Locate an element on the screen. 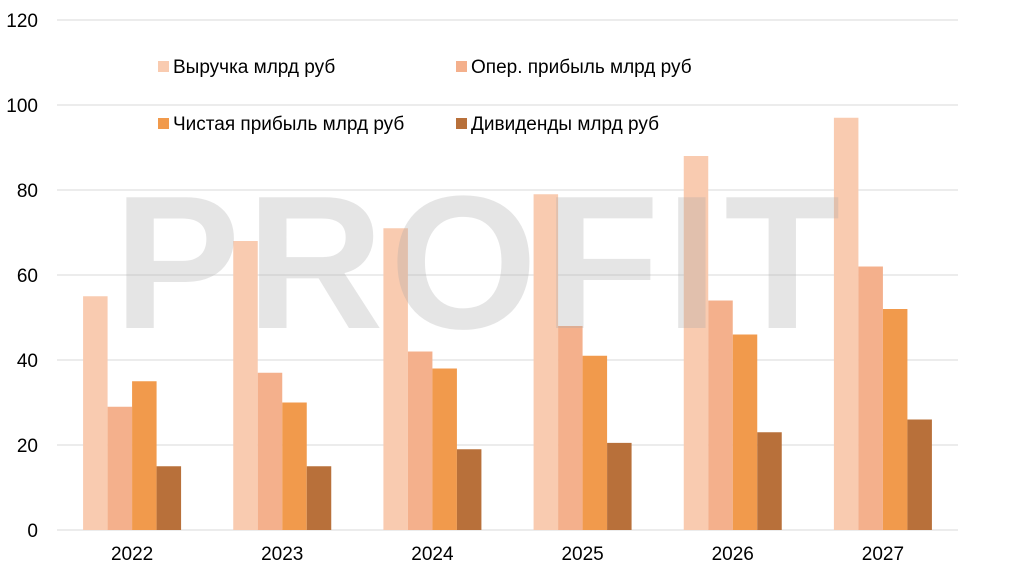  y-tick-label: 0 is located at coordinates (32, 531).